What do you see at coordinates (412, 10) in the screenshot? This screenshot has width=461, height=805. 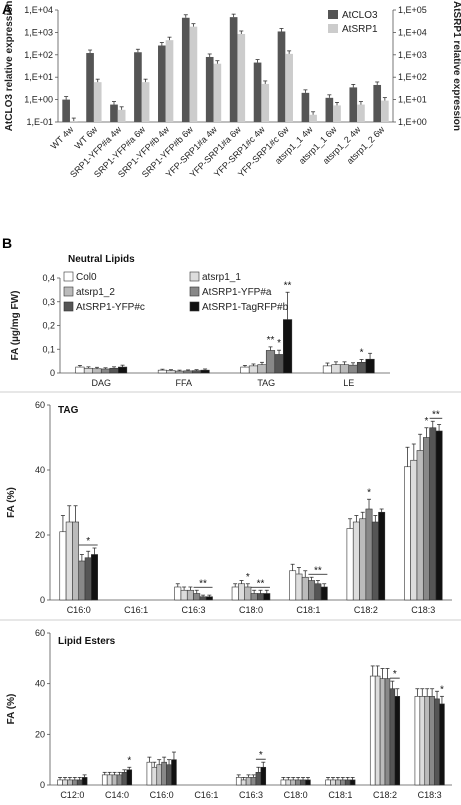 I see `a-right-tick-label: 1,E+05` at bounding box center [412, 10].